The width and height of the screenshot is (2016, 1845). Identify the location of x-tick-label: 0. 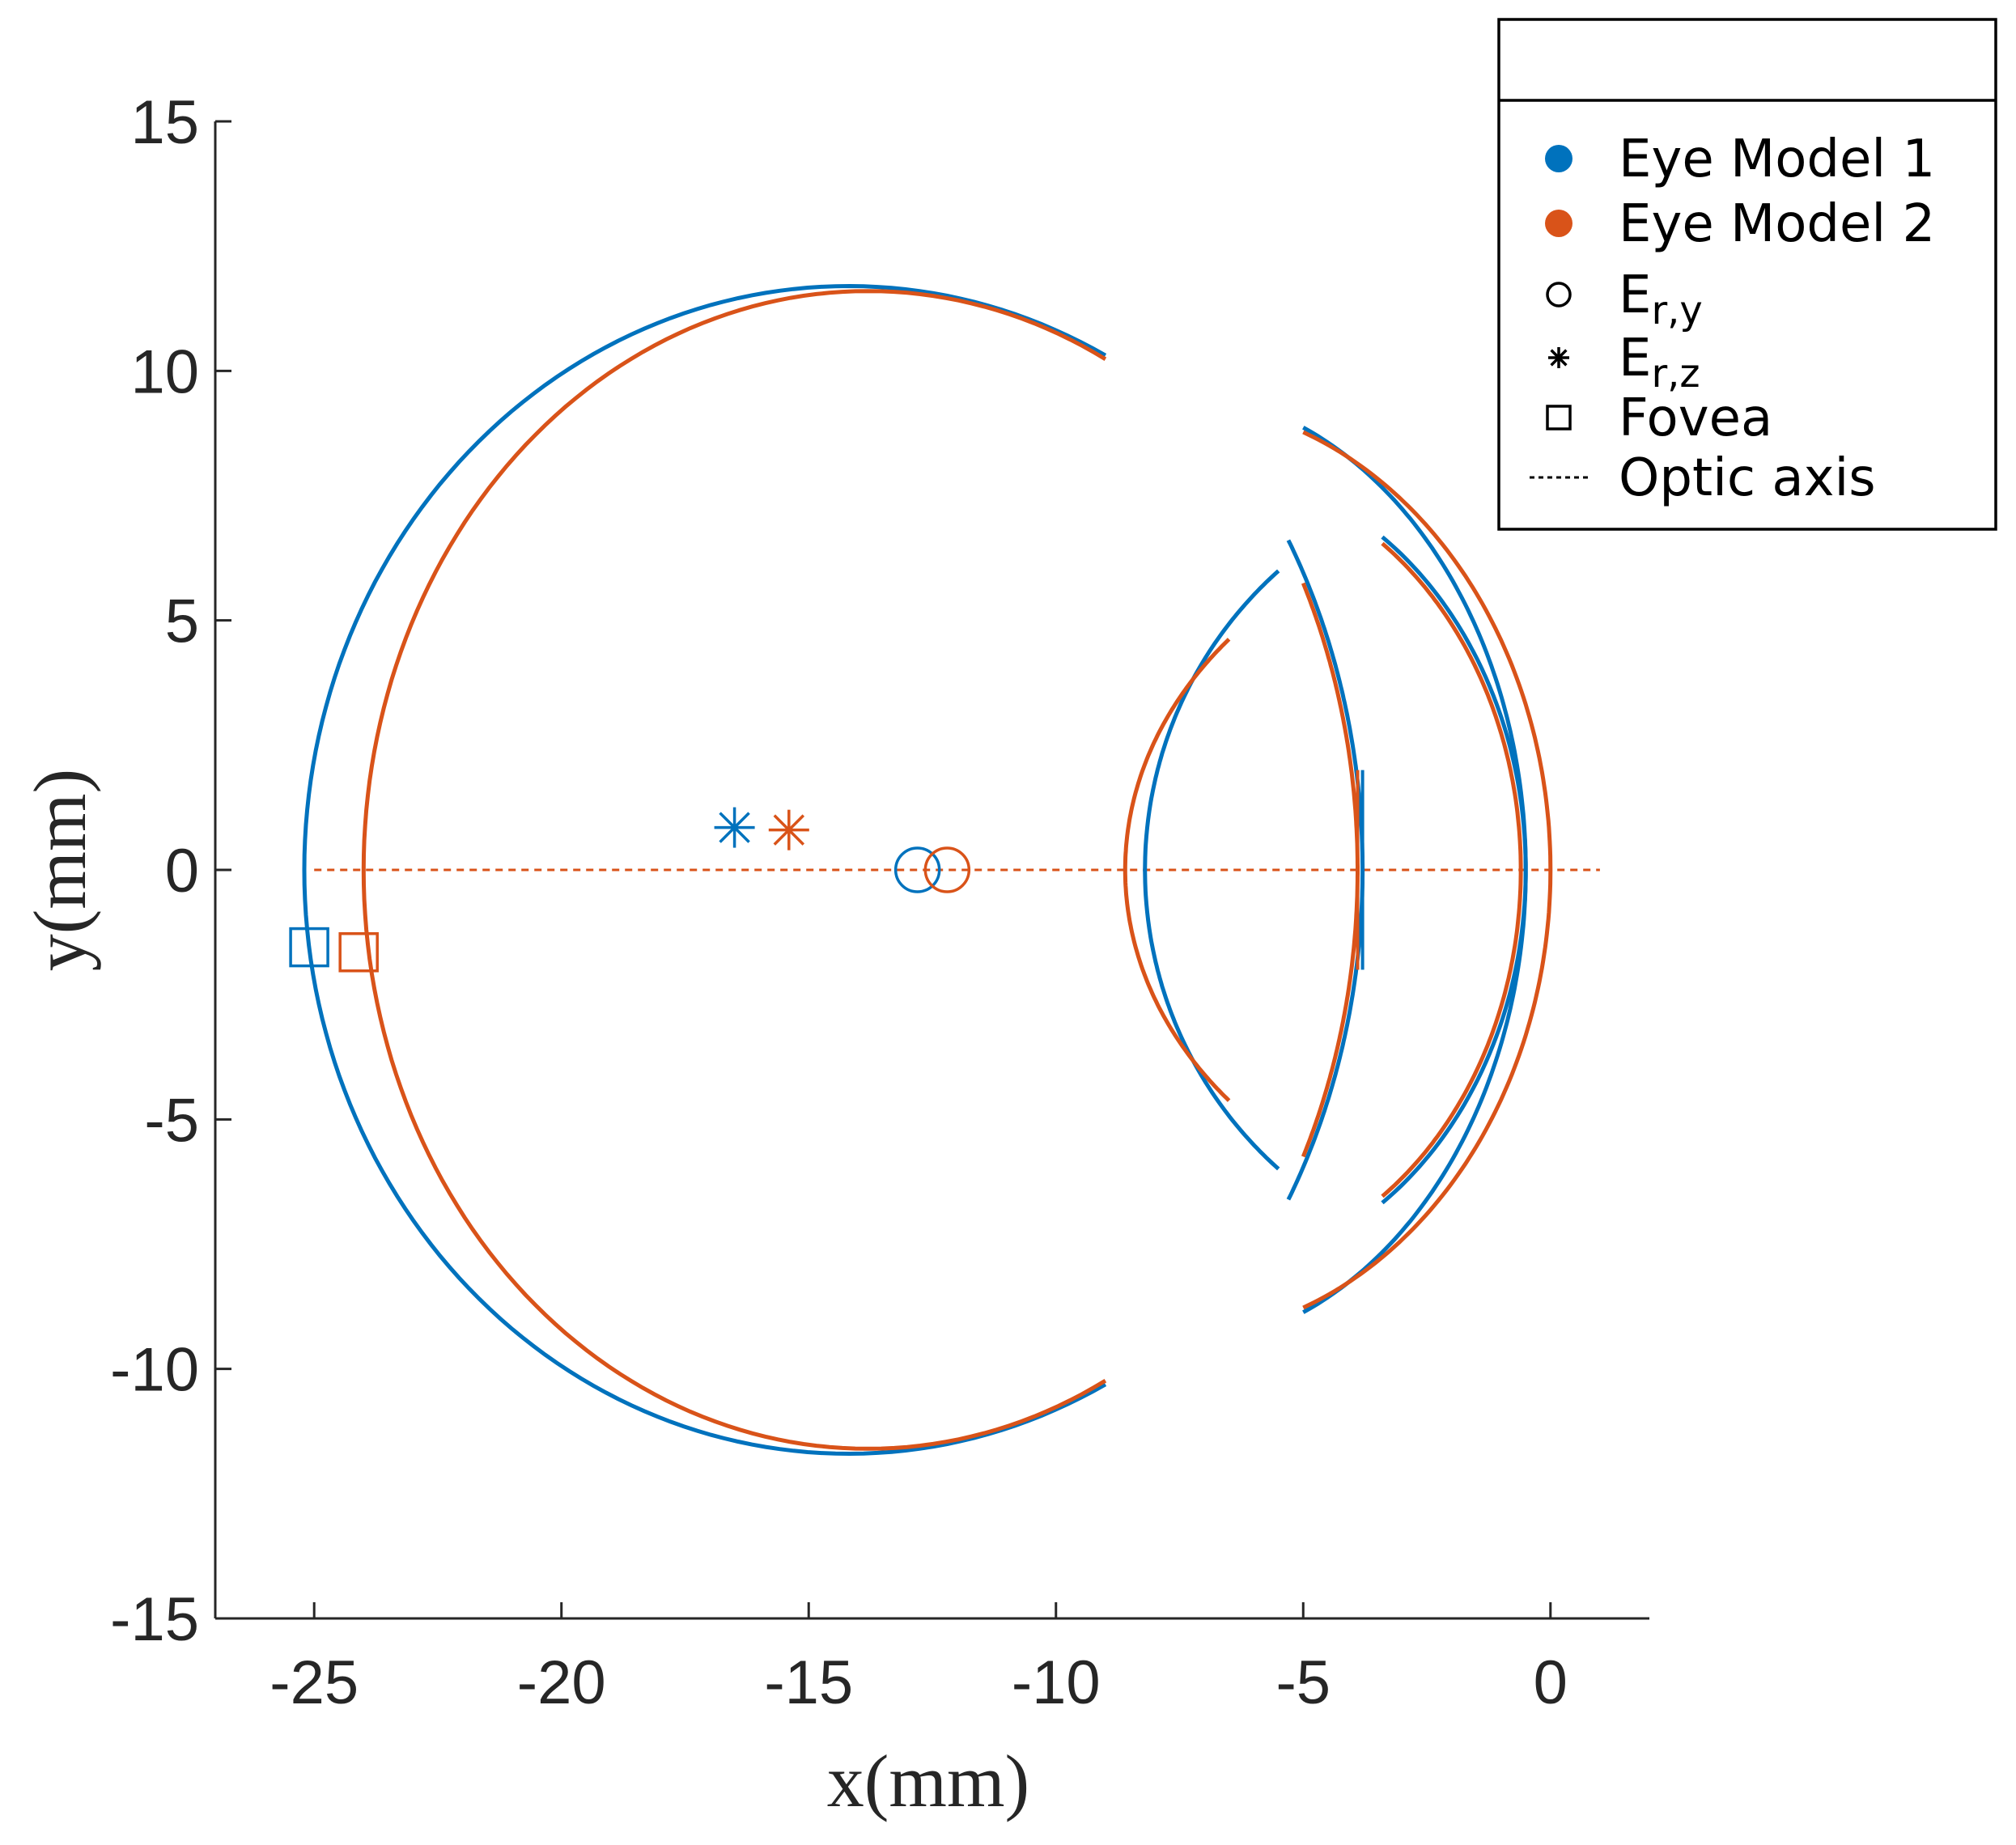
(1551, 1683).